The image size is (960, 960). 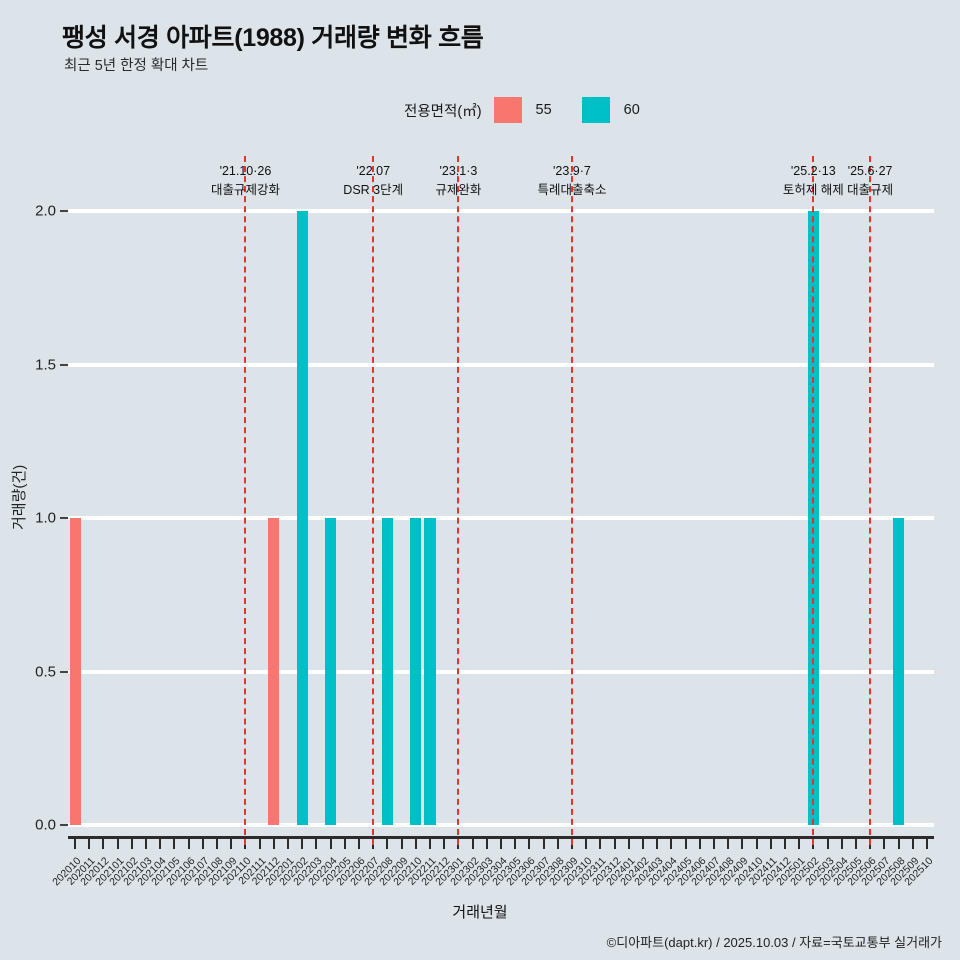 I want to click on chart-title: 팽성 서경 아파트(1988) 거래량 변화 흐름, so click(x=273, y=38).